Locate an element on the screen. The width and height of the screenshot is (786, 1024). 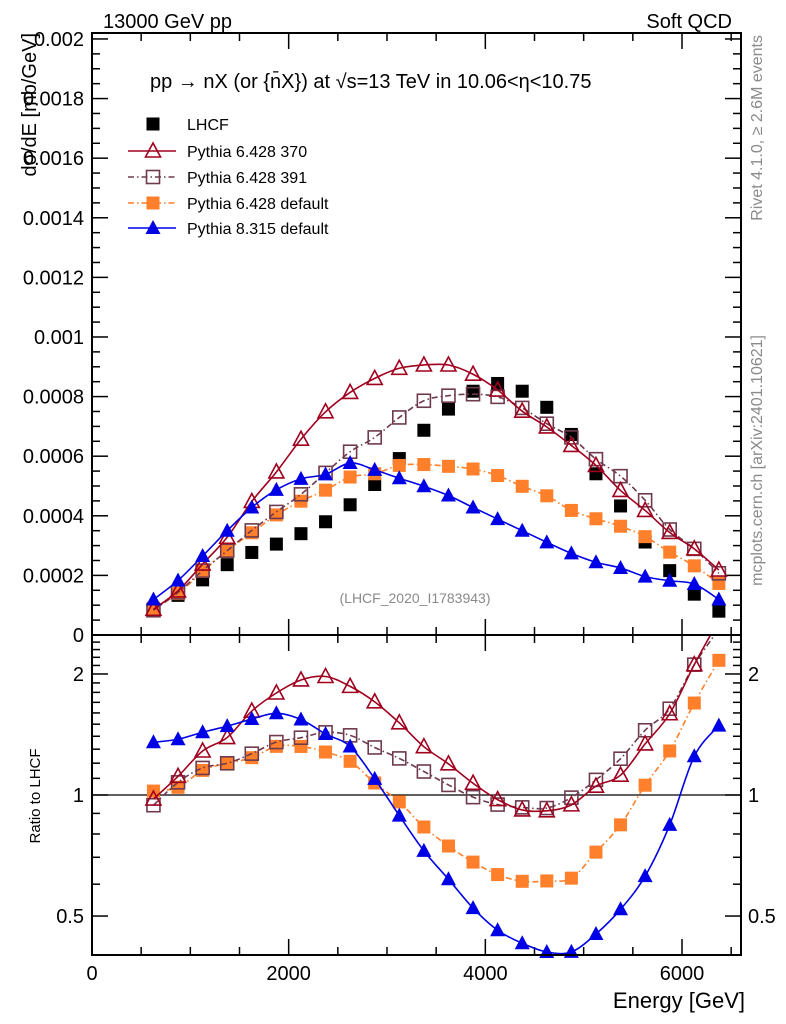
y-tick-label: 0.0018 is located at coordinates (53, 100).